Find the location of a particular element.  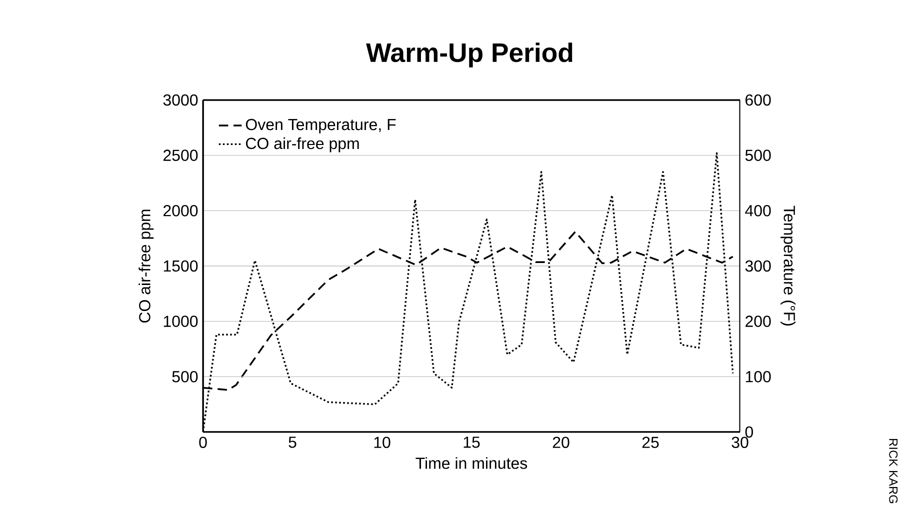

x-tick-label: 25 is located at coordinates (650, 442).